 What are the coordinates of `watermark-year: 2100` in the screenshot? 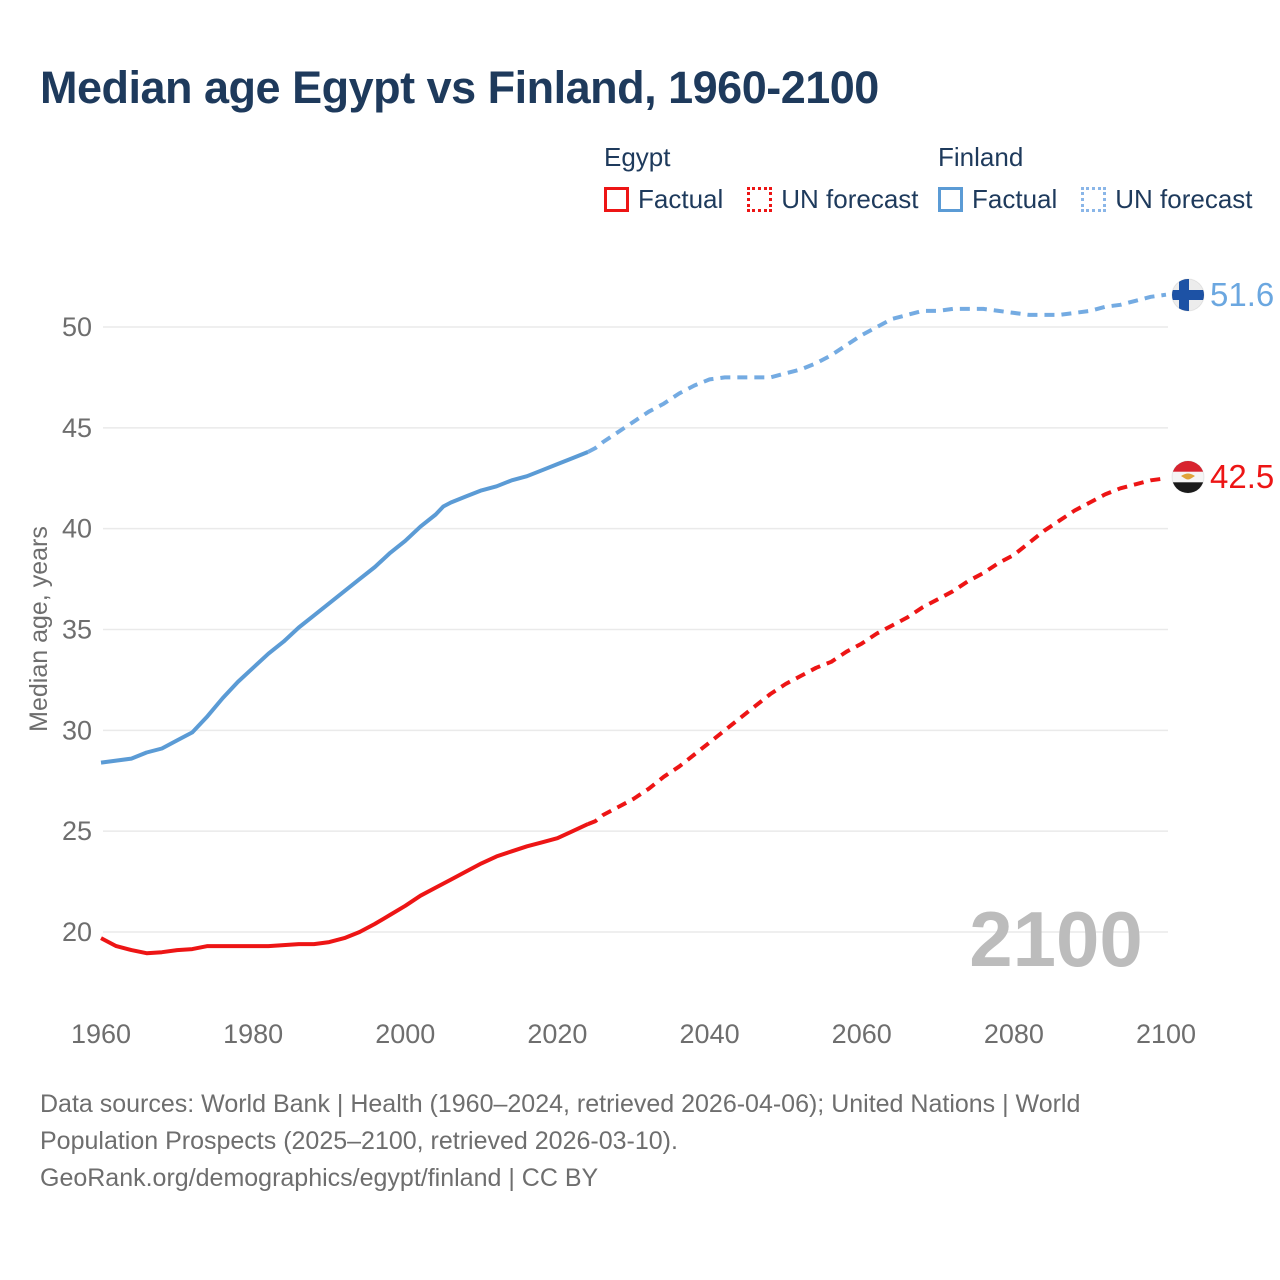 It's located at (1056, 939).